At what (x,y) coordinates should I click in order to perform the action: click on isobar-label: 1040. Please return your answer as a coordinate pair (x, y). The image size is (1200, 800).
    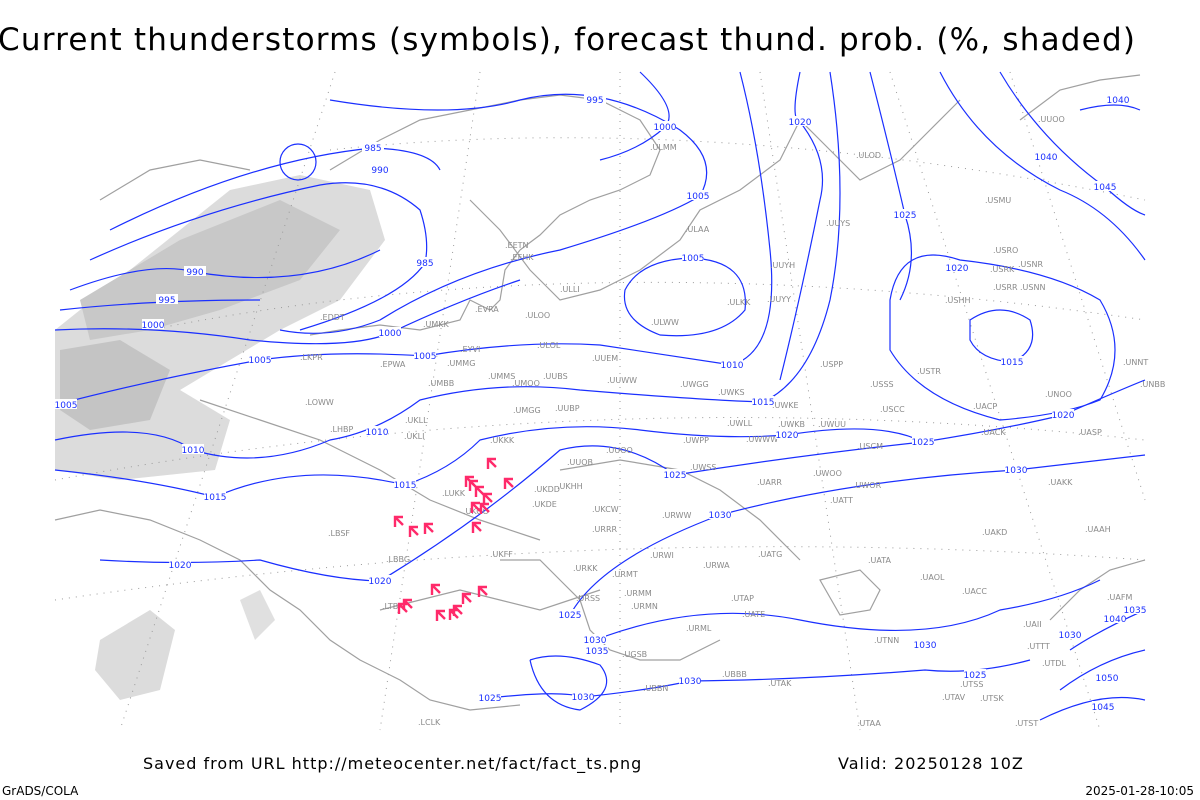
    Looking at the image, I should click on (1046, 158).